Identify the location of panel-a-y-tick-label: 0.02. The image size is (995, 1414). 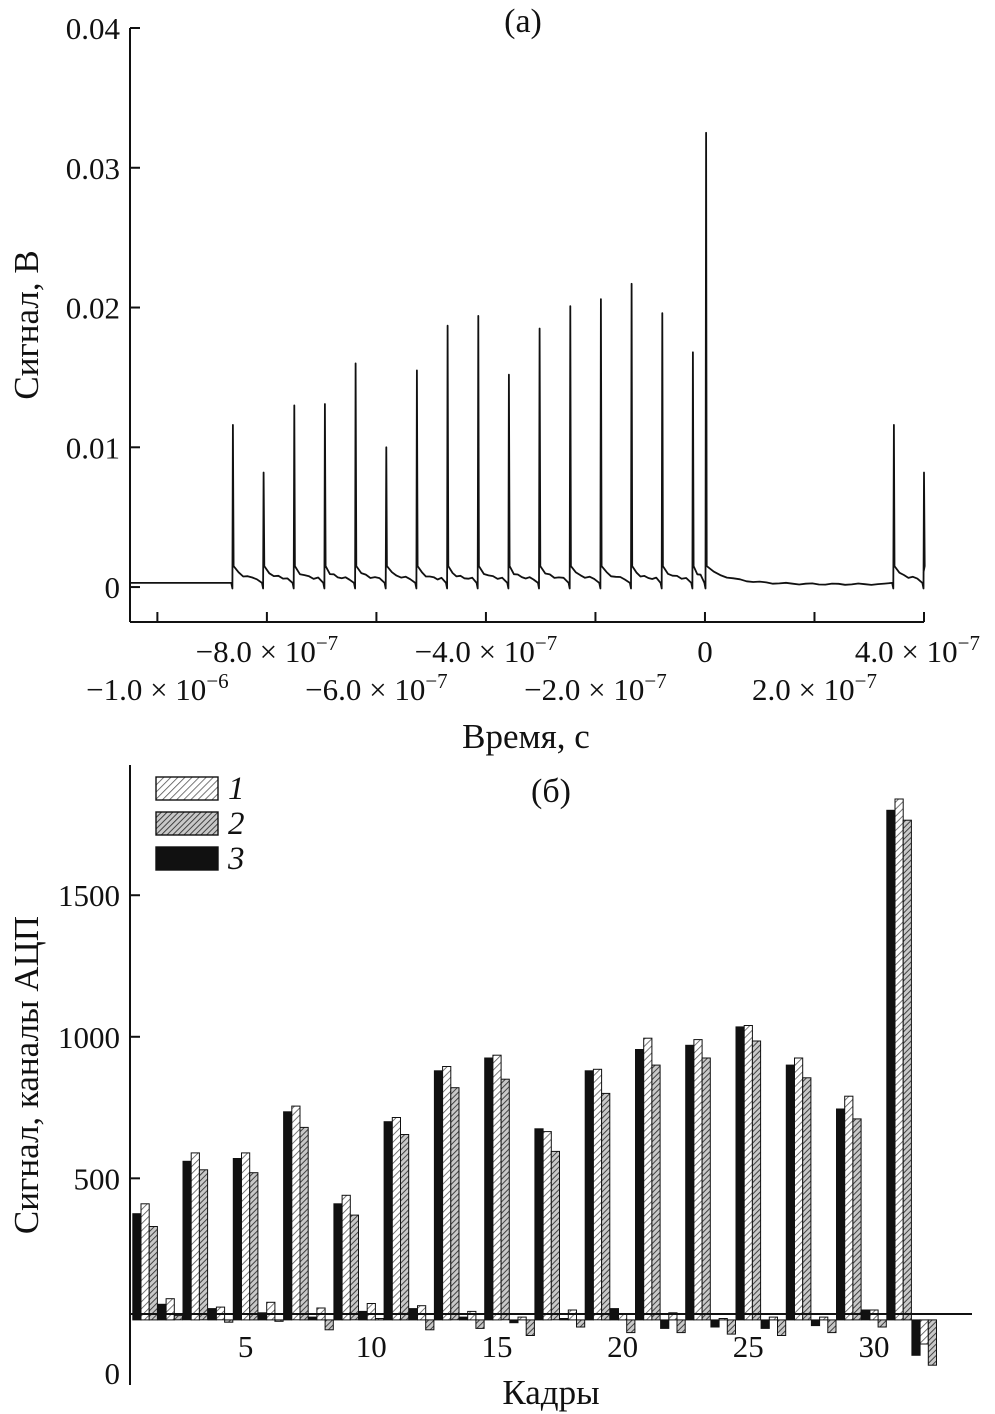
(93, 308).